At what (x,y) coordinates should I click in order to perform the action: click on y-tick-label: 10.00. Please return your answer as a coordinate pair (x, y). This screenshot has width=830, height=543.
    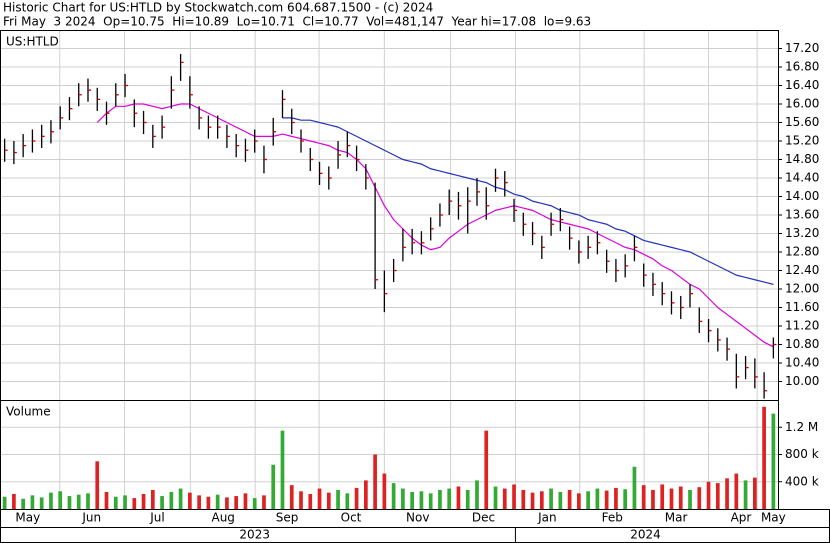
    Looking at the image, I should click on (802, 381).